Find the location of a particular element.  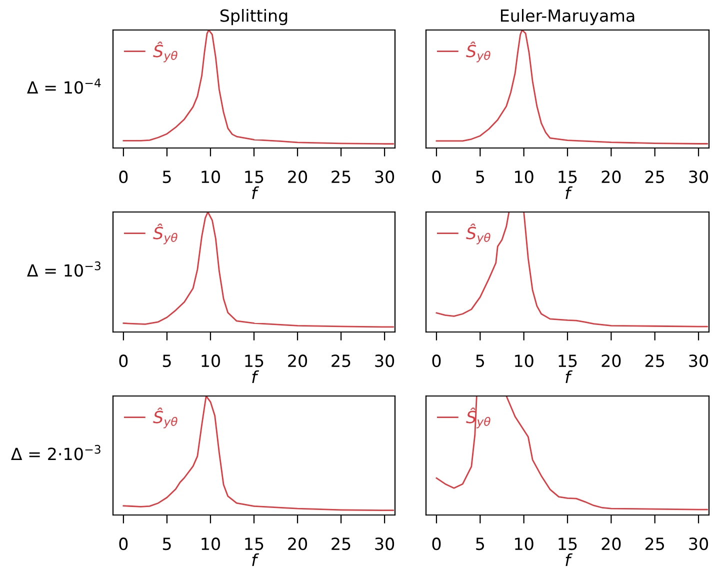

y-axis-title: Δ = 10$^{−4}$ is located at coordinates (64, 86).